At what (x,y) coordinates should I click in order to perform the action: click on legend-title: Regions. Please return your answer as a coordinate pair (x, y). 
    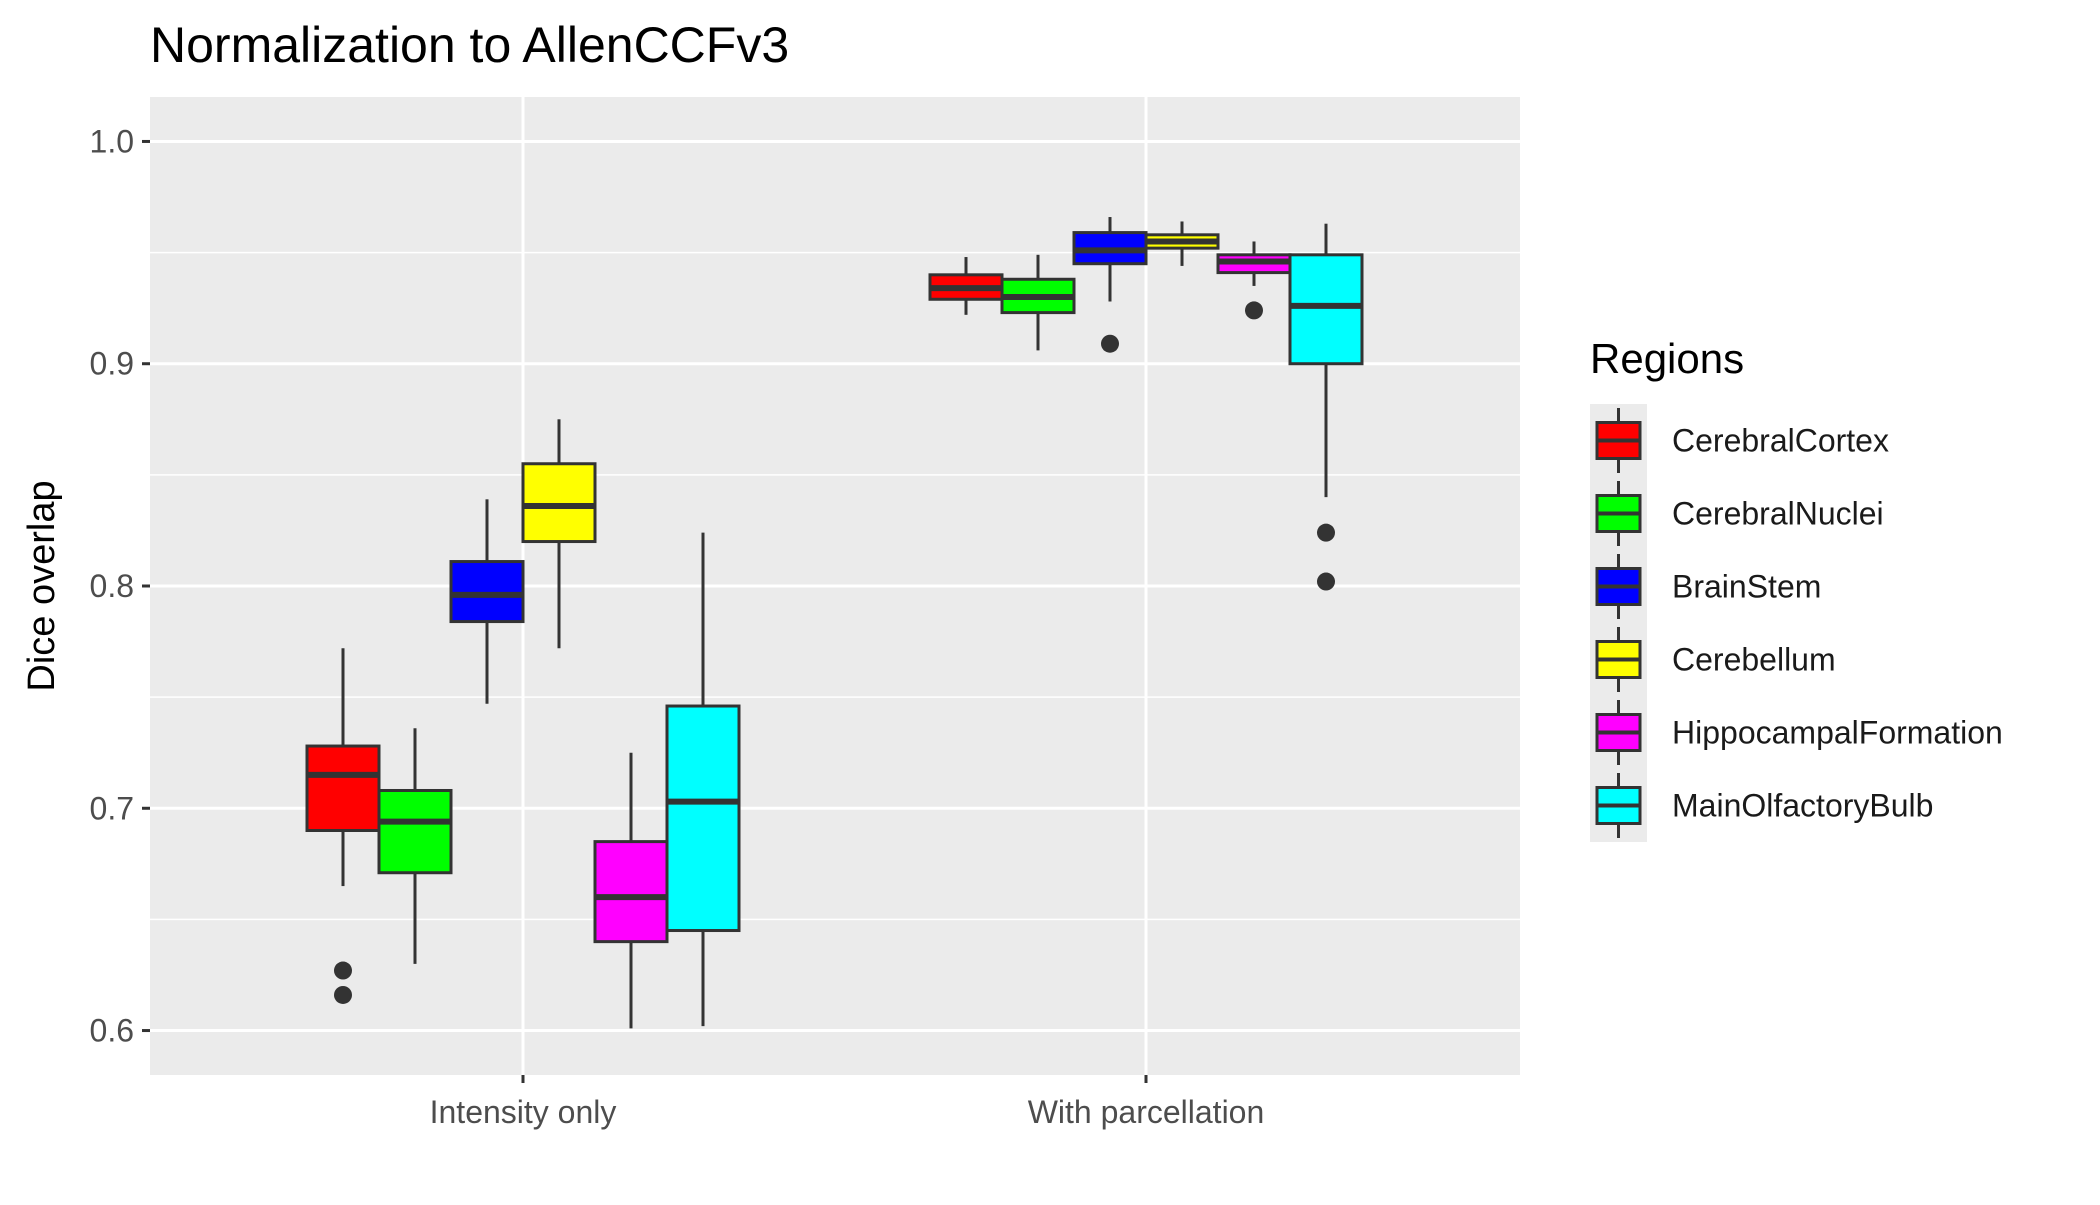
    Looking at the image, I should click on (1667, 358).